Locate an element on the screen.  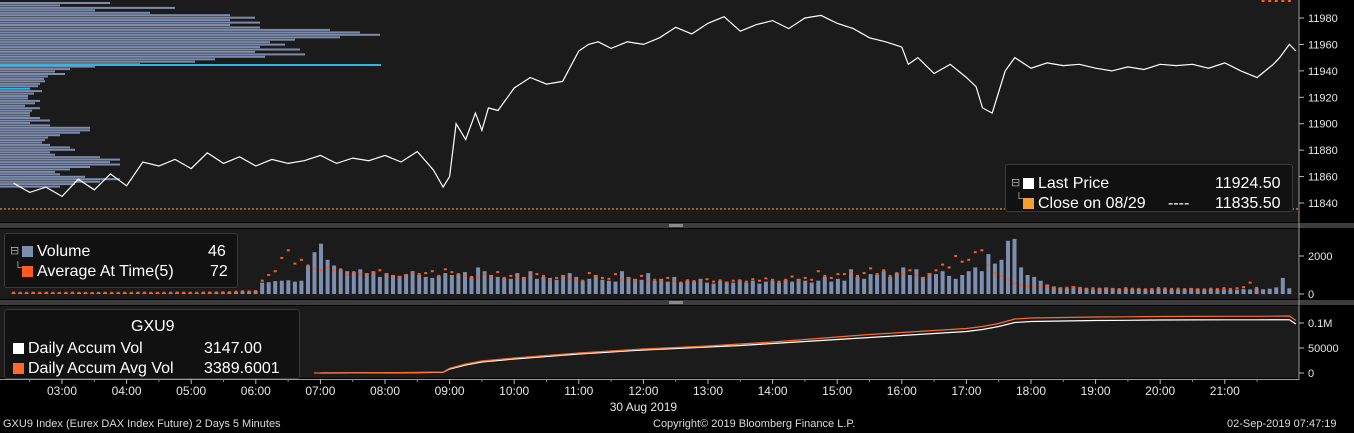
x-tick-label: 06:00 is located at coordinates (256, 391).